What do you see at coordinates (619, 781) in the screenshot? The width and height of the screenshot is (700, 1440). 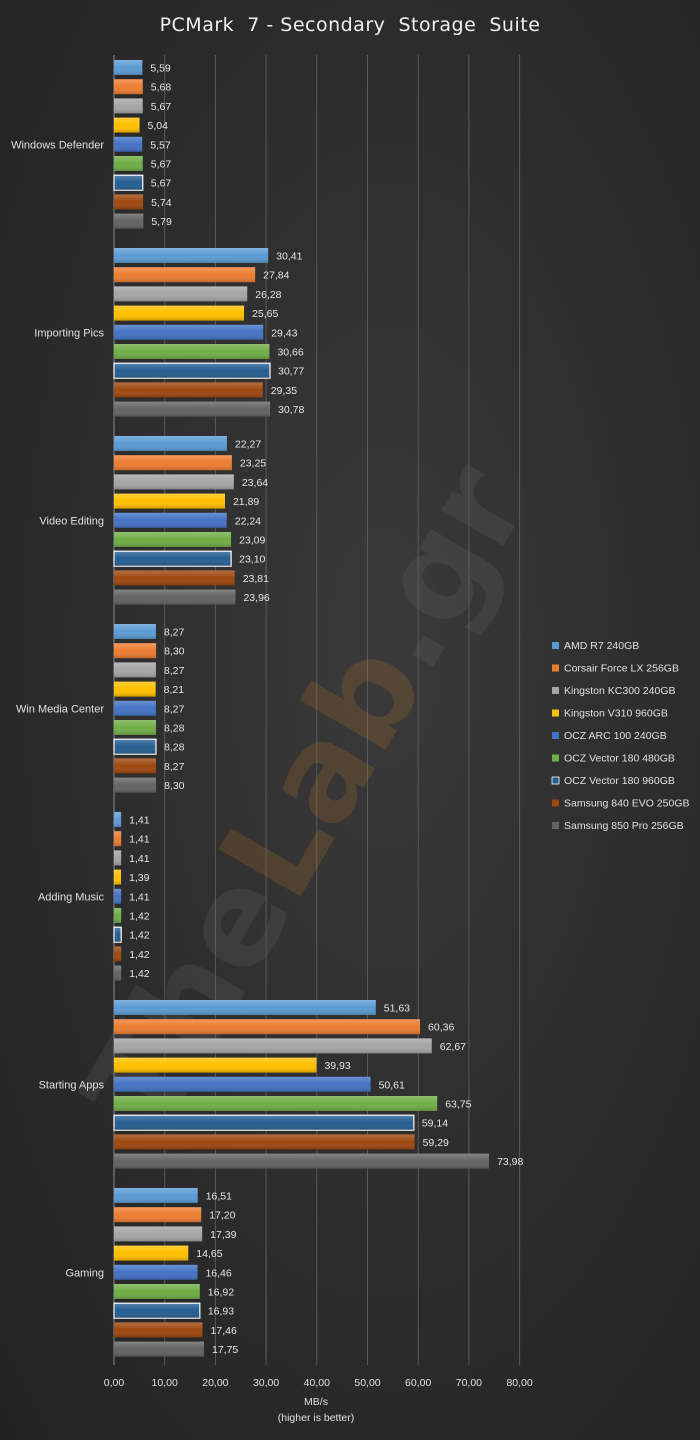 I see `legend-label-ocz-vector-180-960gb: OCZ Vector 180 960GB` at bounding box center [619, 781].